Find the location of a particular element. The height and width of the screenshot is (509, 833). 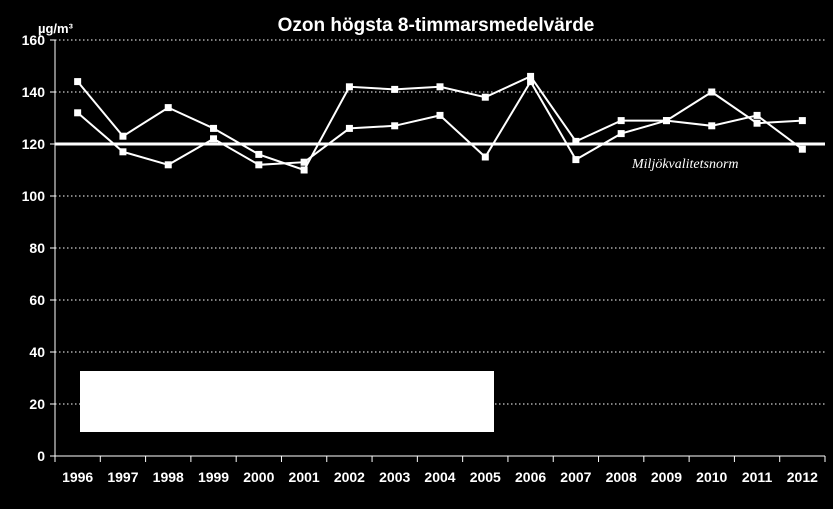

x-tick-label: 2003 is located at coordinates (394, 477).